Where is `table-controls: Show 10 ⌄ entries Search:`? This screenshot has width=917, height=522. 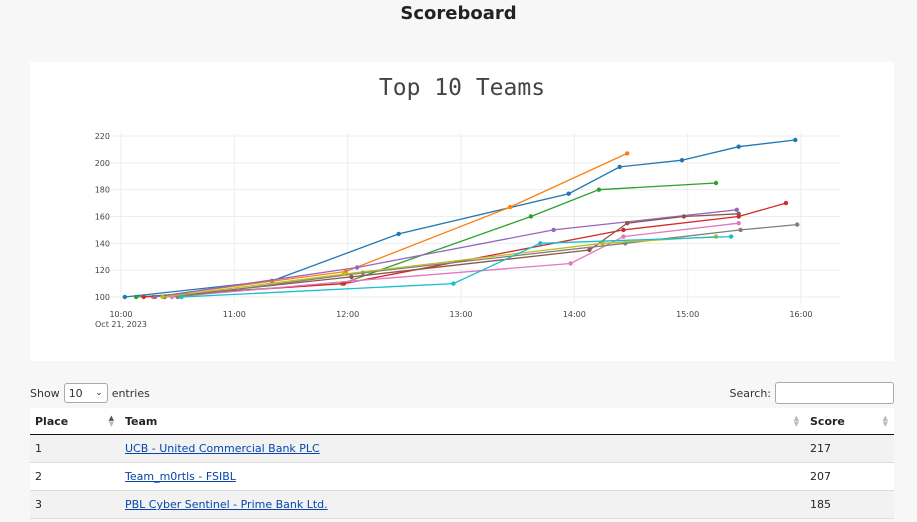
table-controls: Show 10 ⌄ entries Search: is located at coordinates (462, 393).